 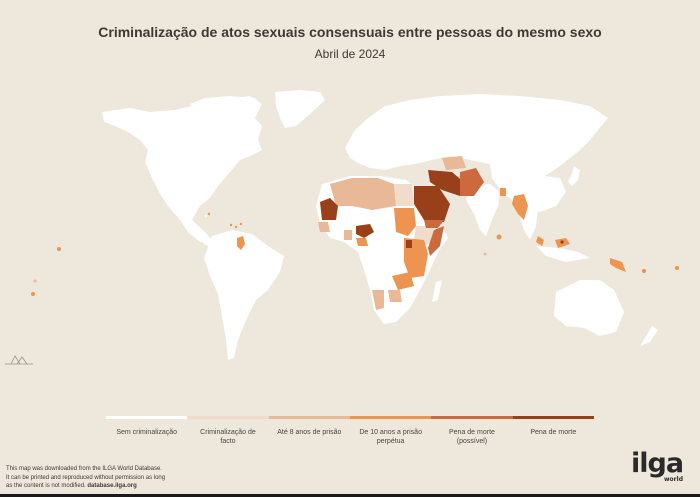 What do you see at coordinates (350, 495) in the screenshot?
I see `bottom-border` at bounding box center [350, 495].